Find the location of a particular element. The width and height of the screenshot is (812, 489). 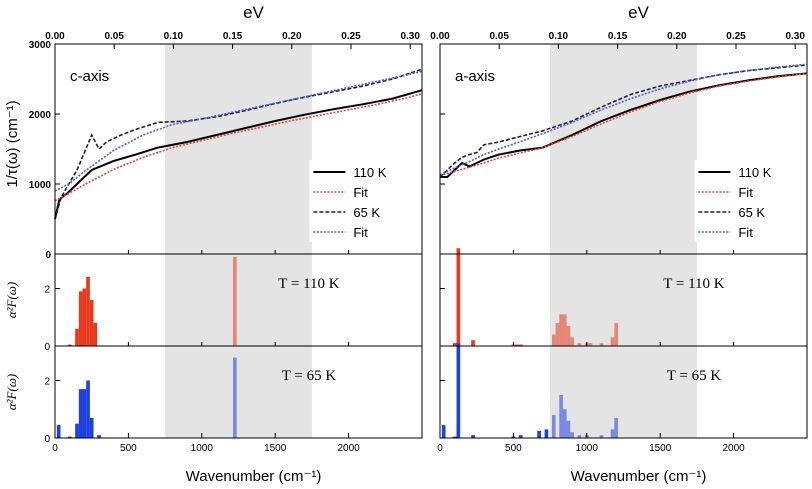

ev-tick-label: 0.20 is located at coordinates (677, 36).